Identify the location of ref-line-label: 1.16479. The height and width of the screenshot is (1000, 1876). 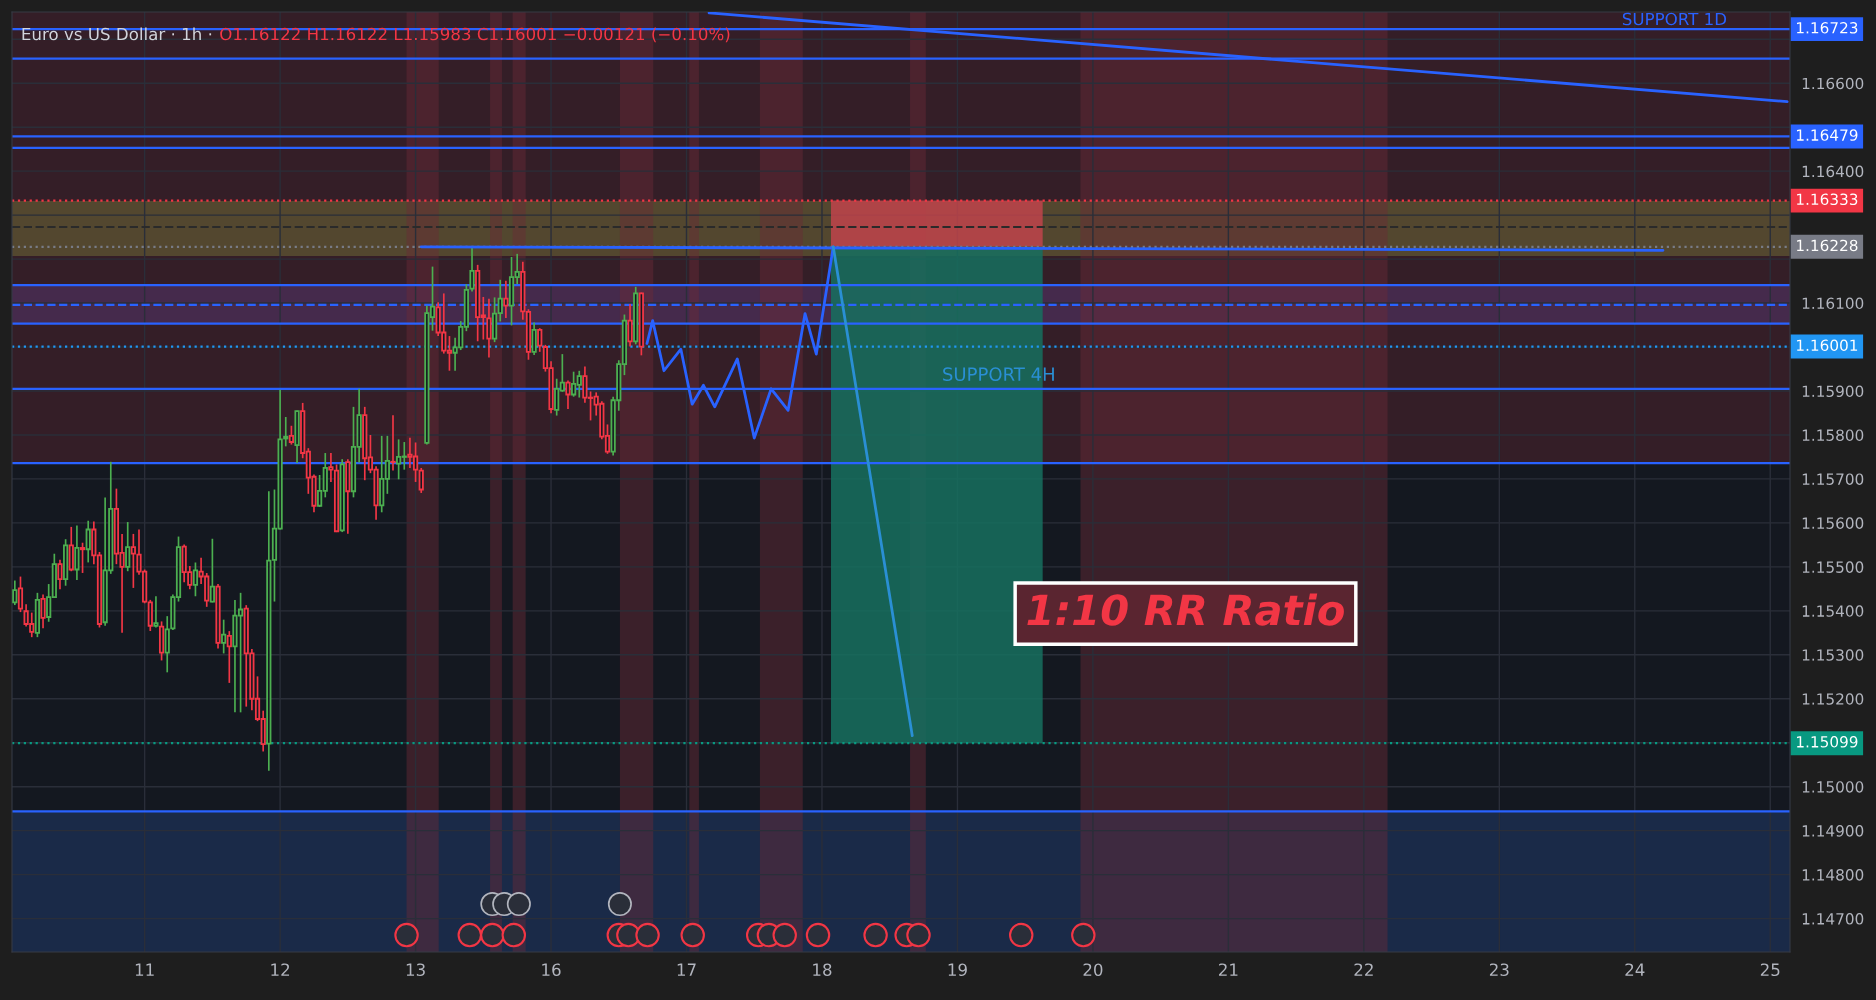
(1827, 135).